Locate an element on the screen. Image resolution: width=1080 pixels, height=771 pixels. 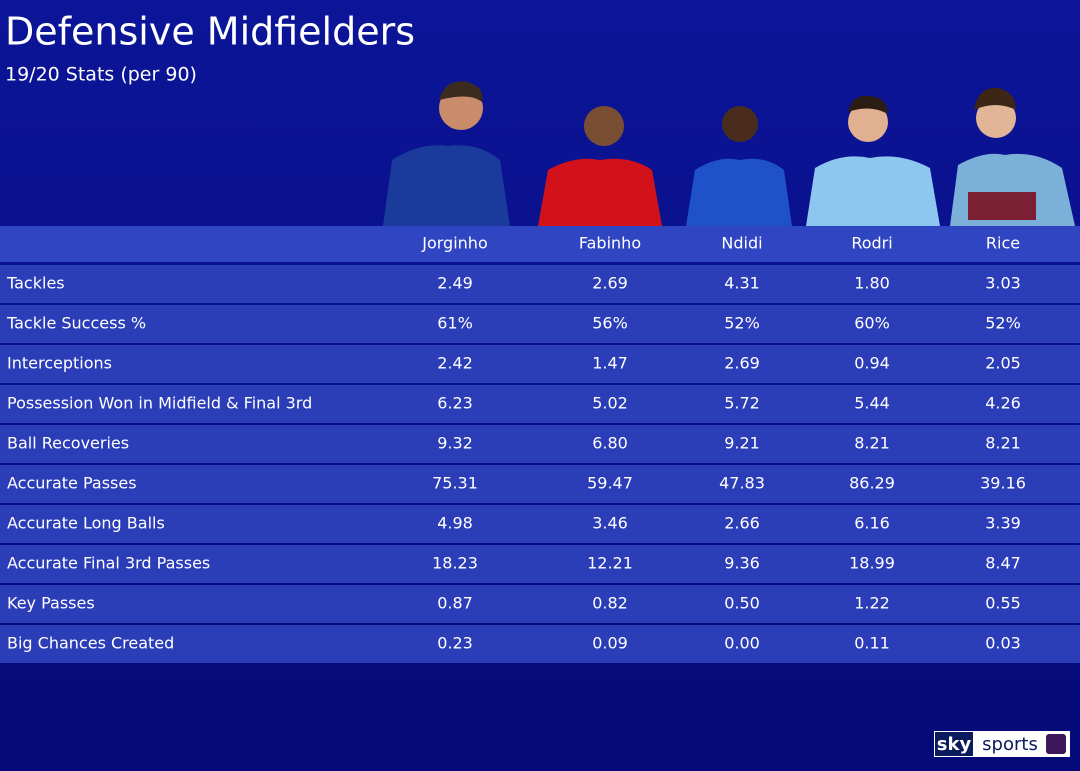
column-header: Rice is located at coordinates (1003, 243).